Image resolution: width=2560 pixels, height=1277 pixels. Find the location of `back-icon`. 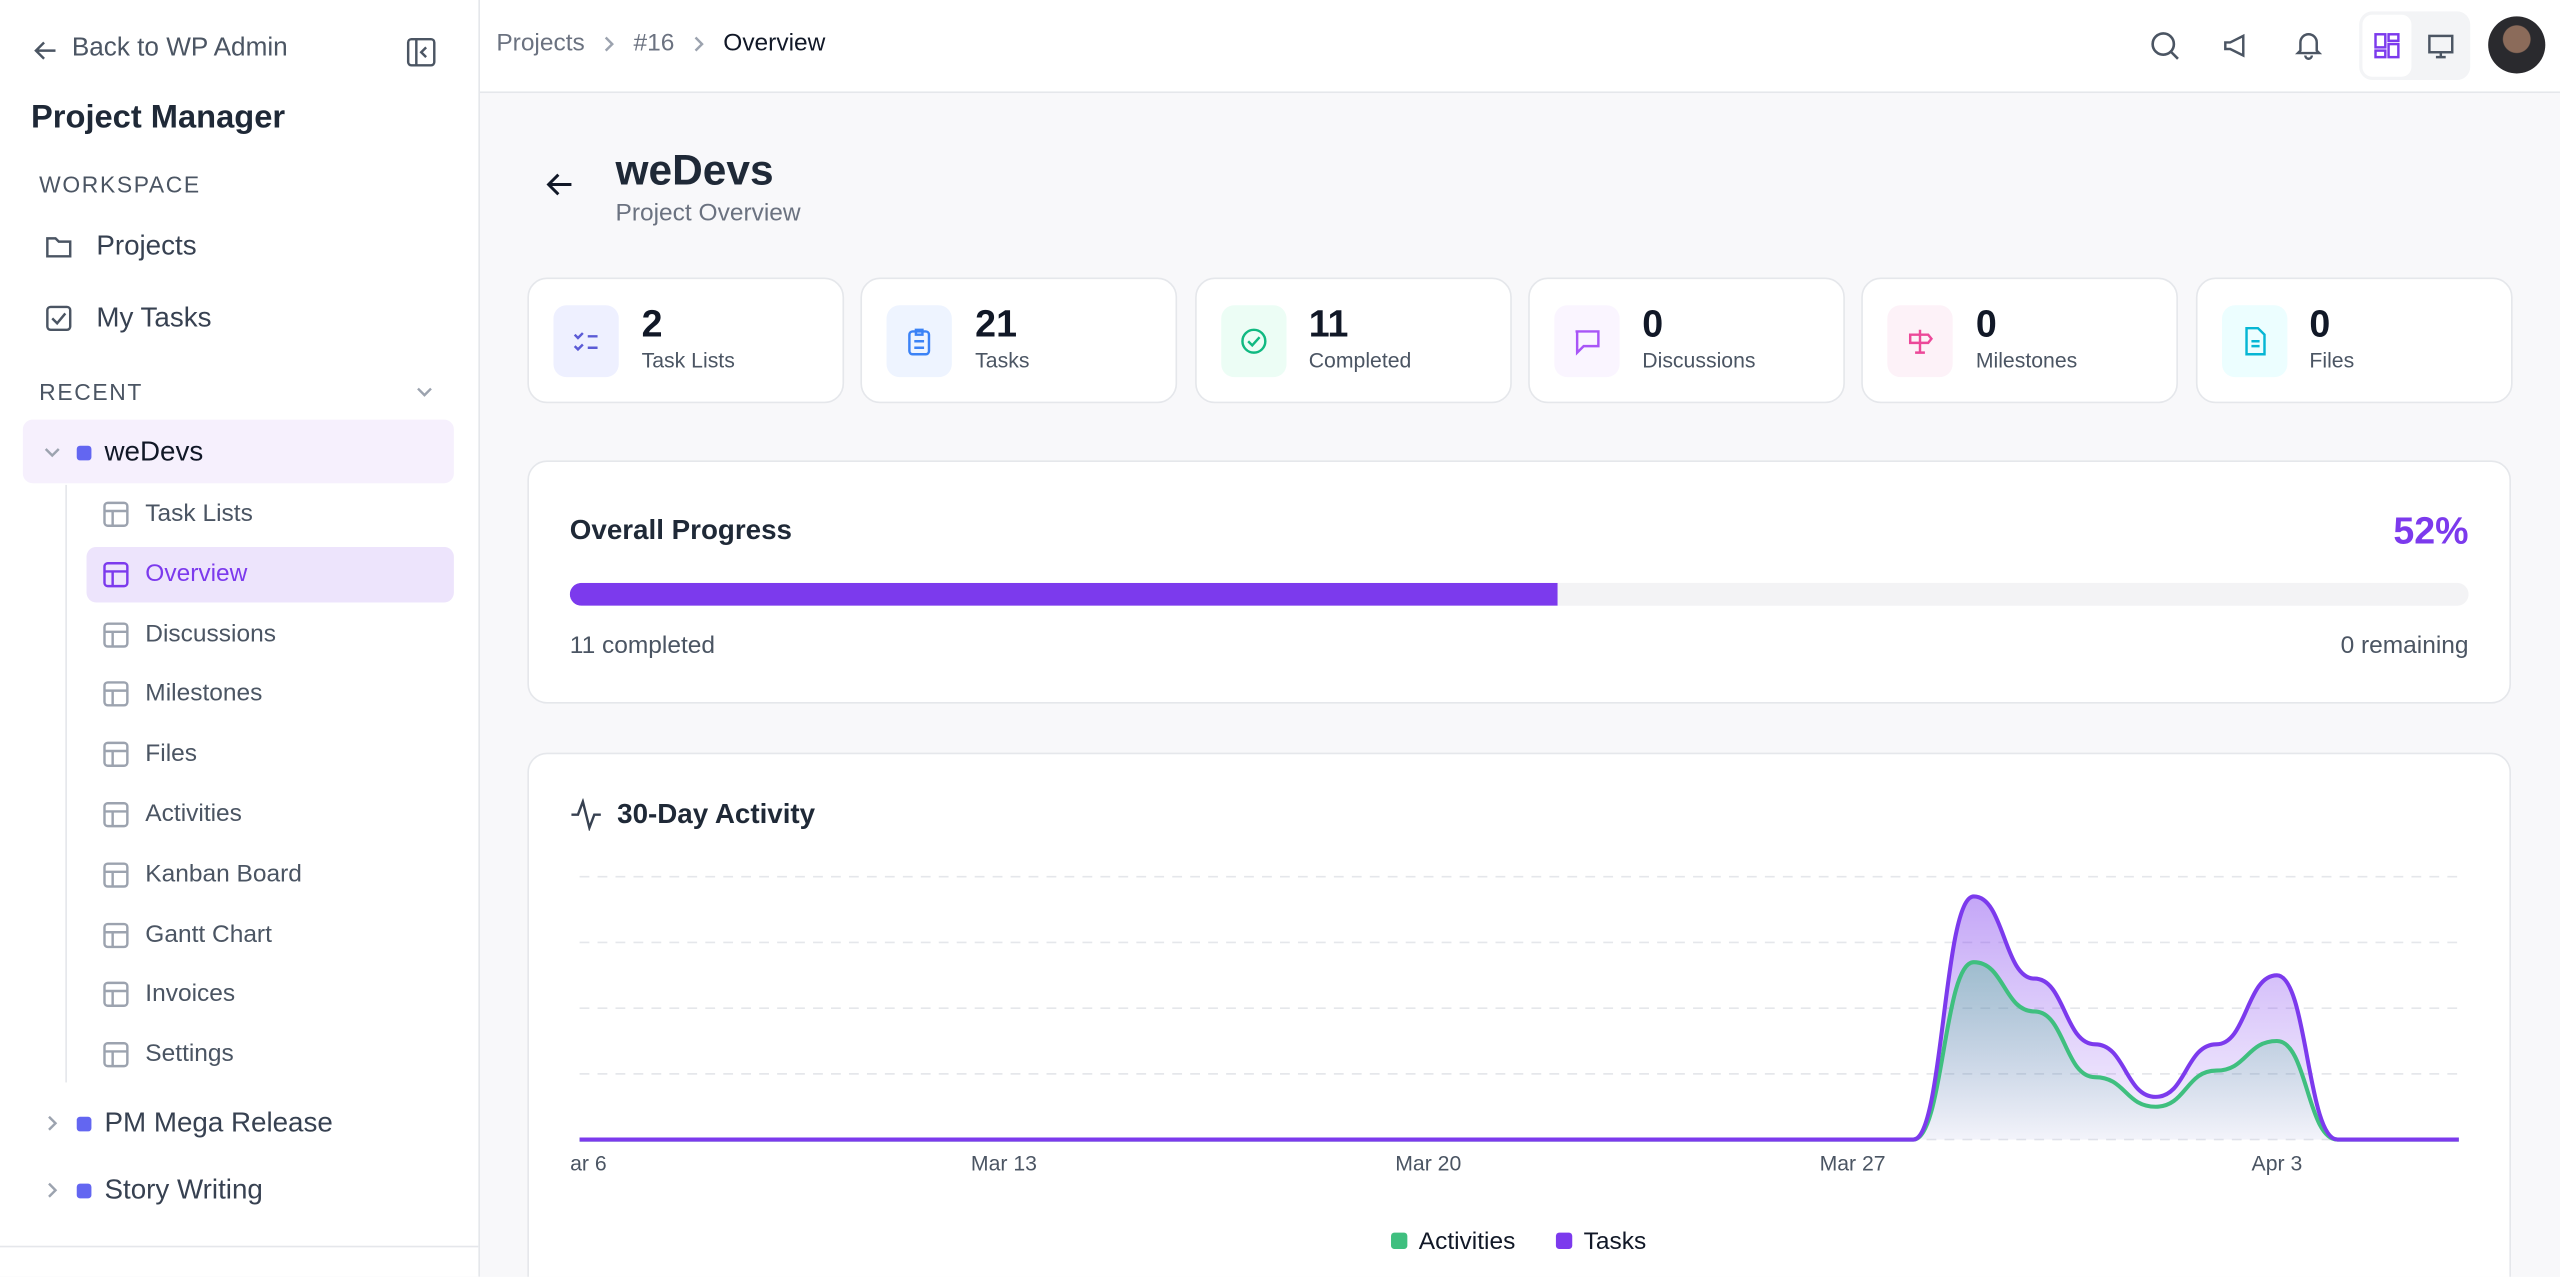

back-icon is located at coordinates (45, 50).